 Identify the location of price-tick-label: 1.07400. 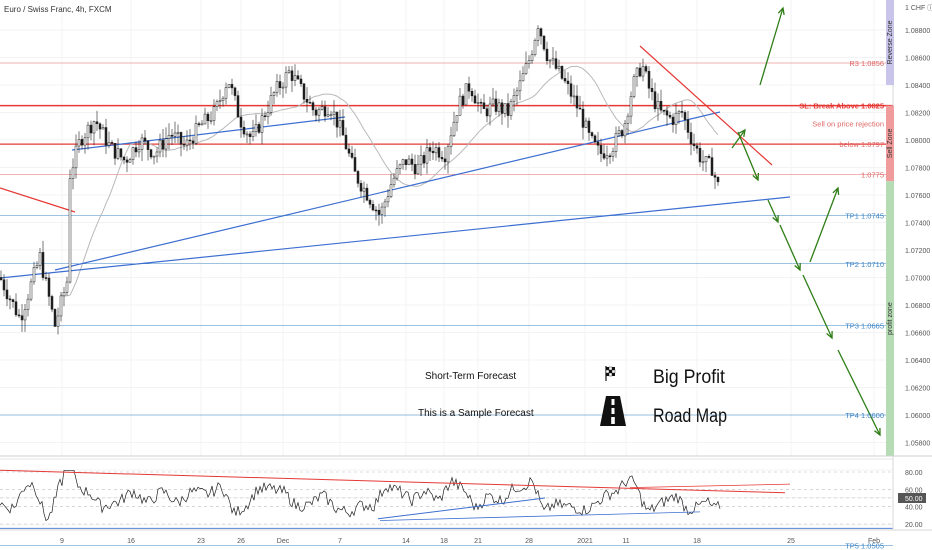
(917, 224).